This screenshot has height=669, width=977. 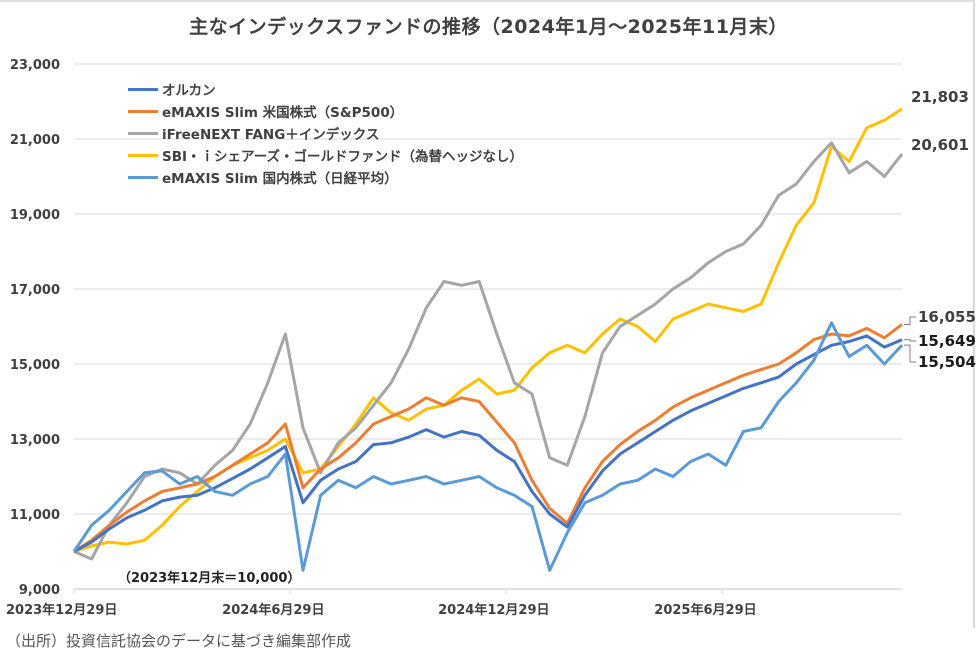 I want to click on end-value-label: 16,055, so click(x=947, y=317).